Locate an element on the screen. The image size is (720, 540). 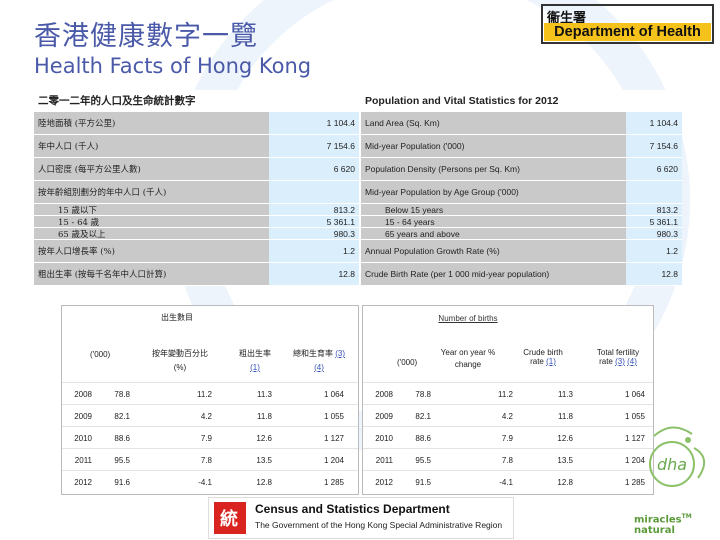
cell-births: 78.8 is located at coordinates (423, 394).